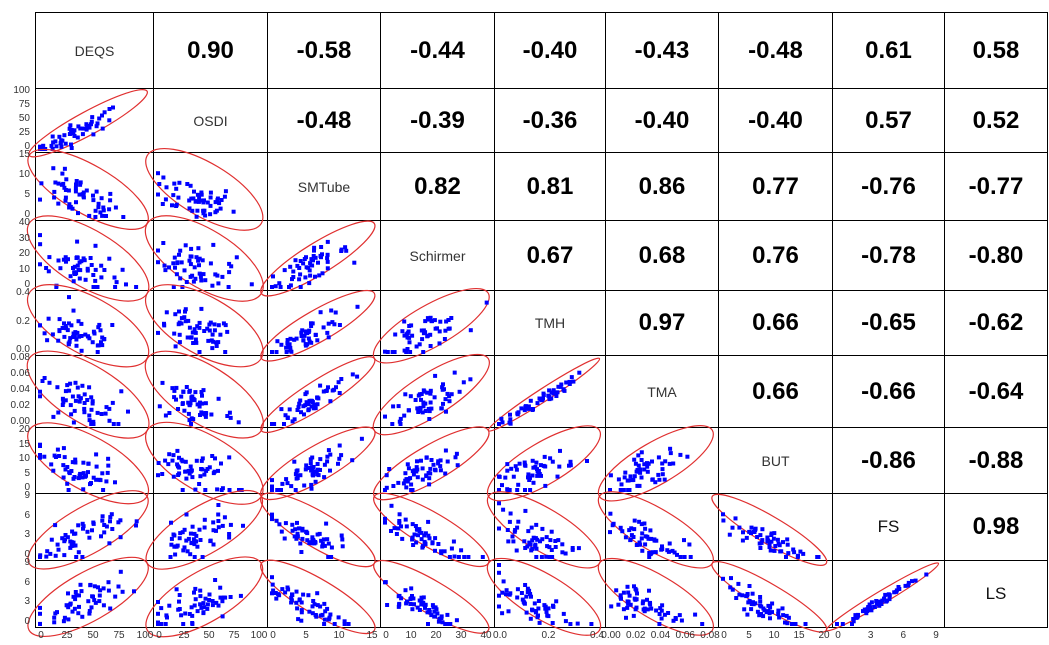 The width and height of the screenshot is (1049, 645). I want to click on correlation-value: 0.52, so click(996, 120).